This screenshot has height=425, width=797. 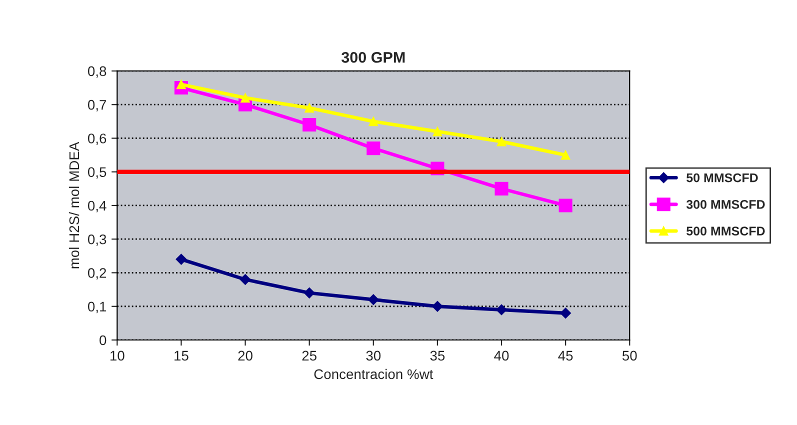 I want to click on y-axis-title: mol H2S/ mol MDEA, so click(x=74, y=205).